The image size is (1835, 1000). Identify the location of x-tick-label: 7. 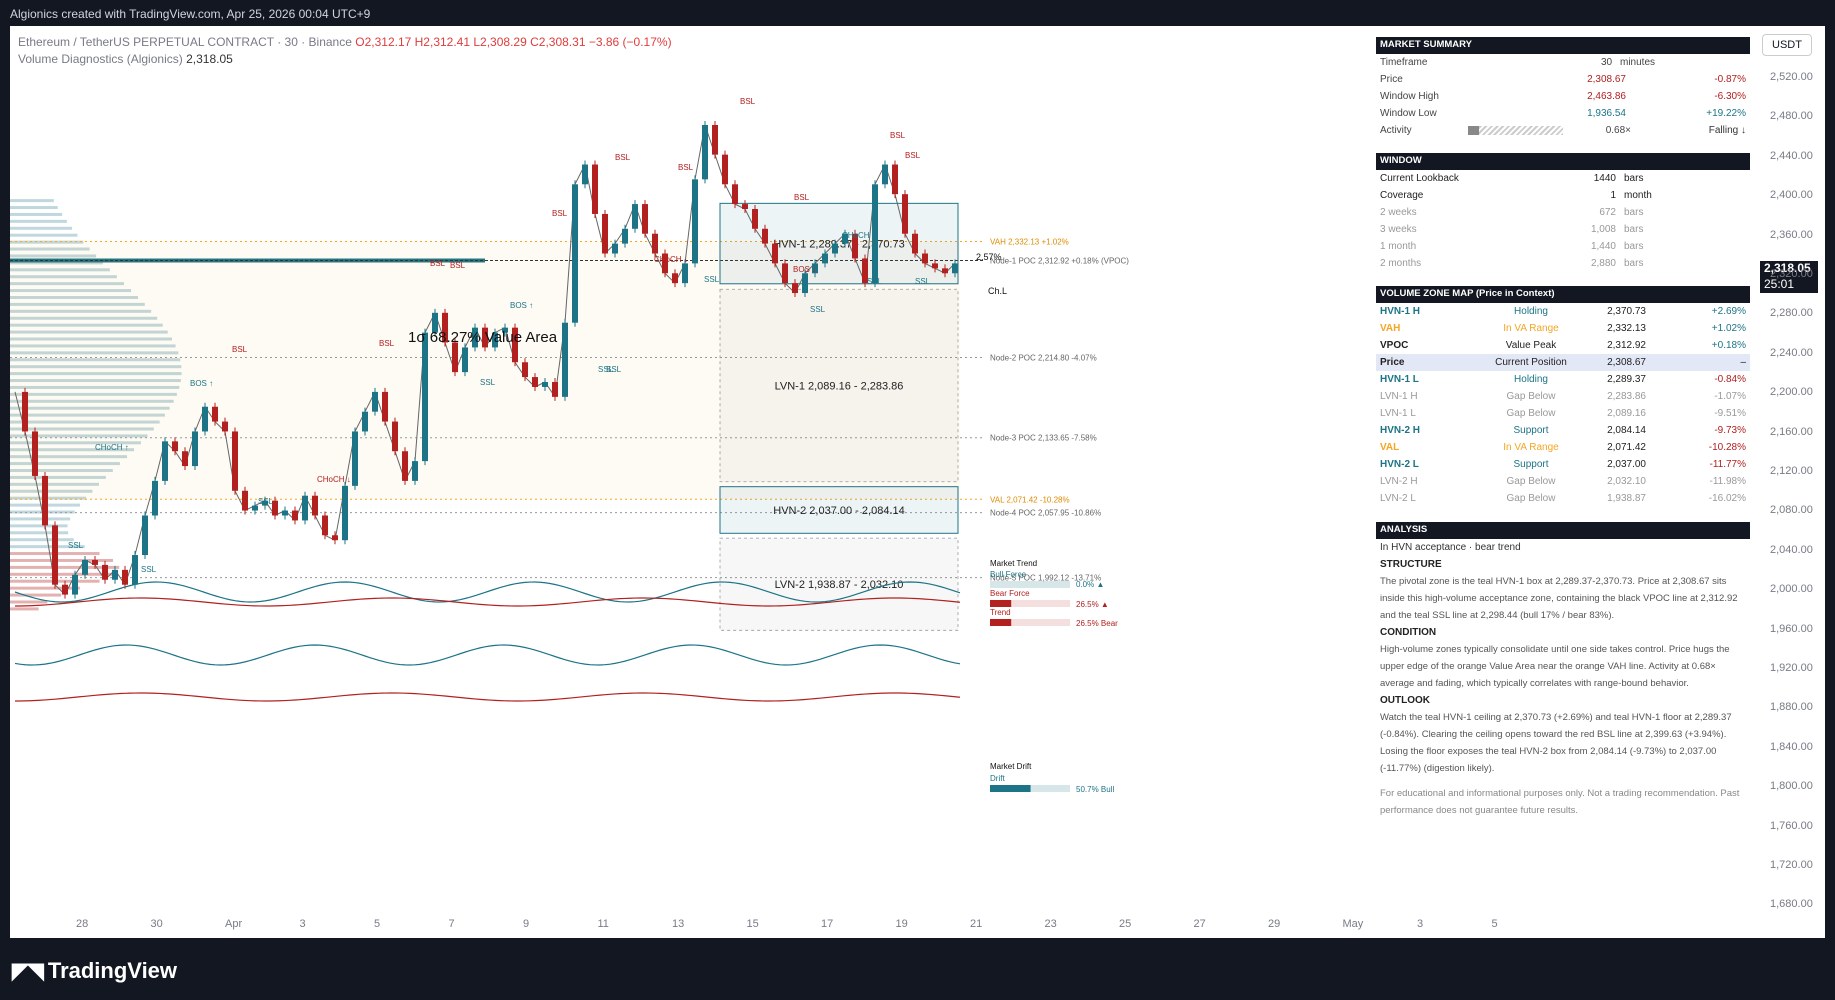
(451, 924).